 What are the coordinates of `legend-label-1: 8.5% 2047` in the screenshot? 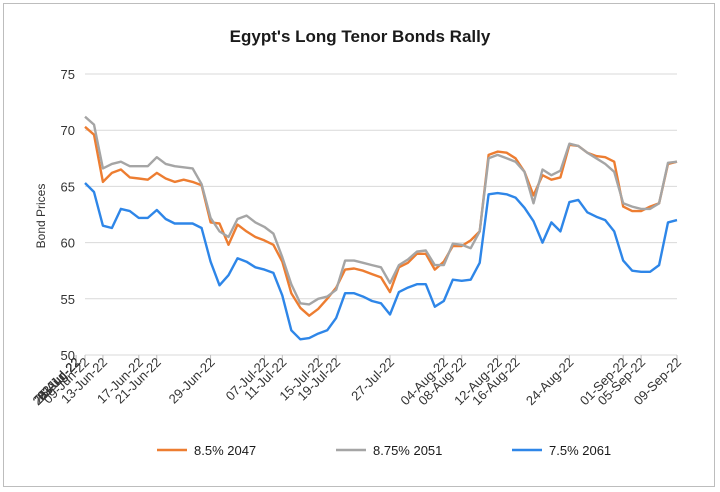 It's located at (225, 450).